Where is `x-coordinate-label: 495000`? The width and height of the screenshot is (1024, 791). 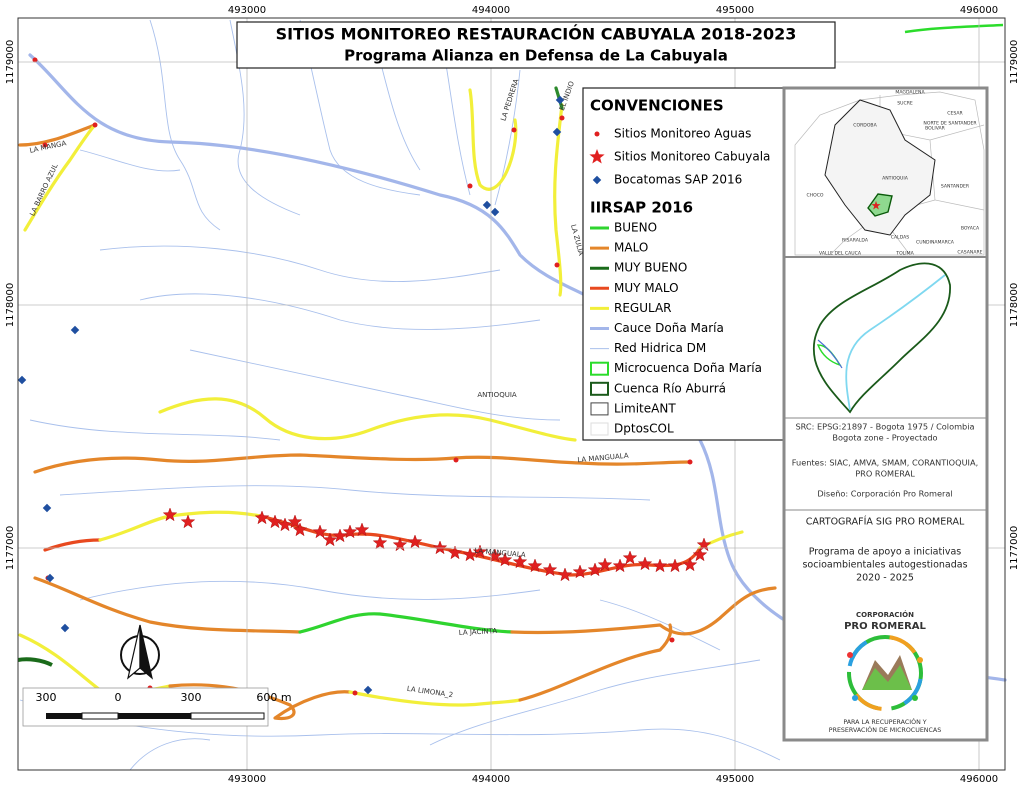
x-coordinate-label: 495000 is located at coordinates (735, 10).